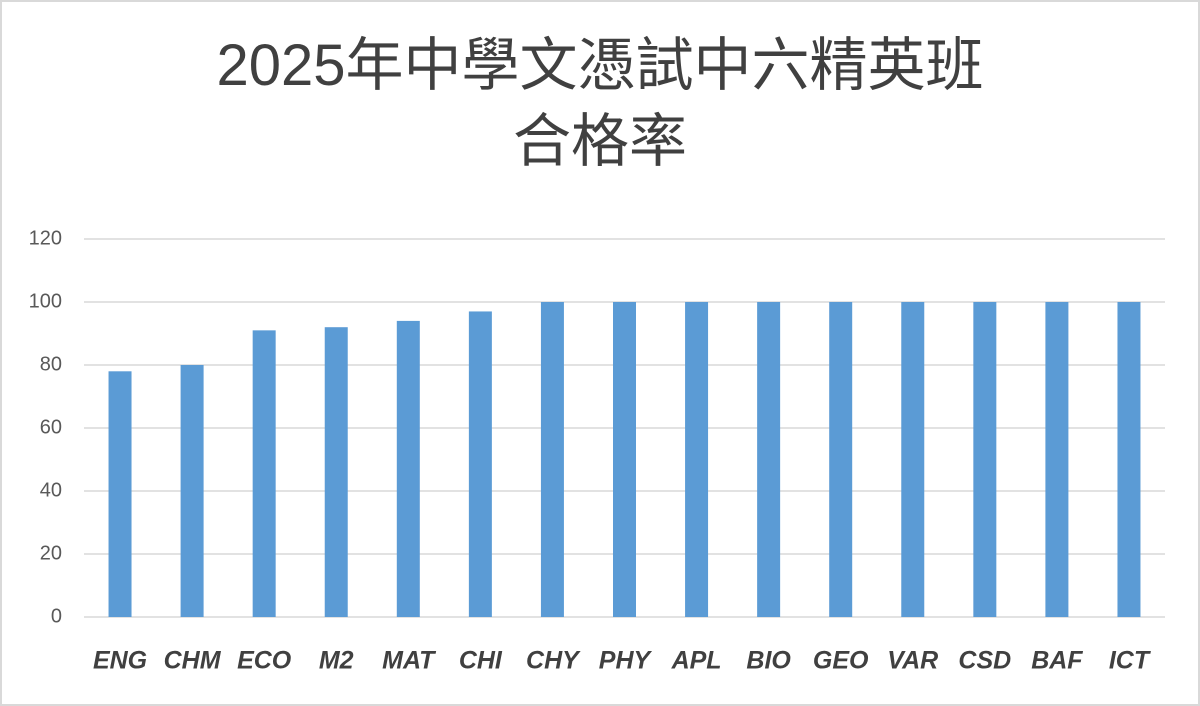  Describe the element at coordinates (45, 238) in the screenshot. I see `y-tick-label: 120` at that location.